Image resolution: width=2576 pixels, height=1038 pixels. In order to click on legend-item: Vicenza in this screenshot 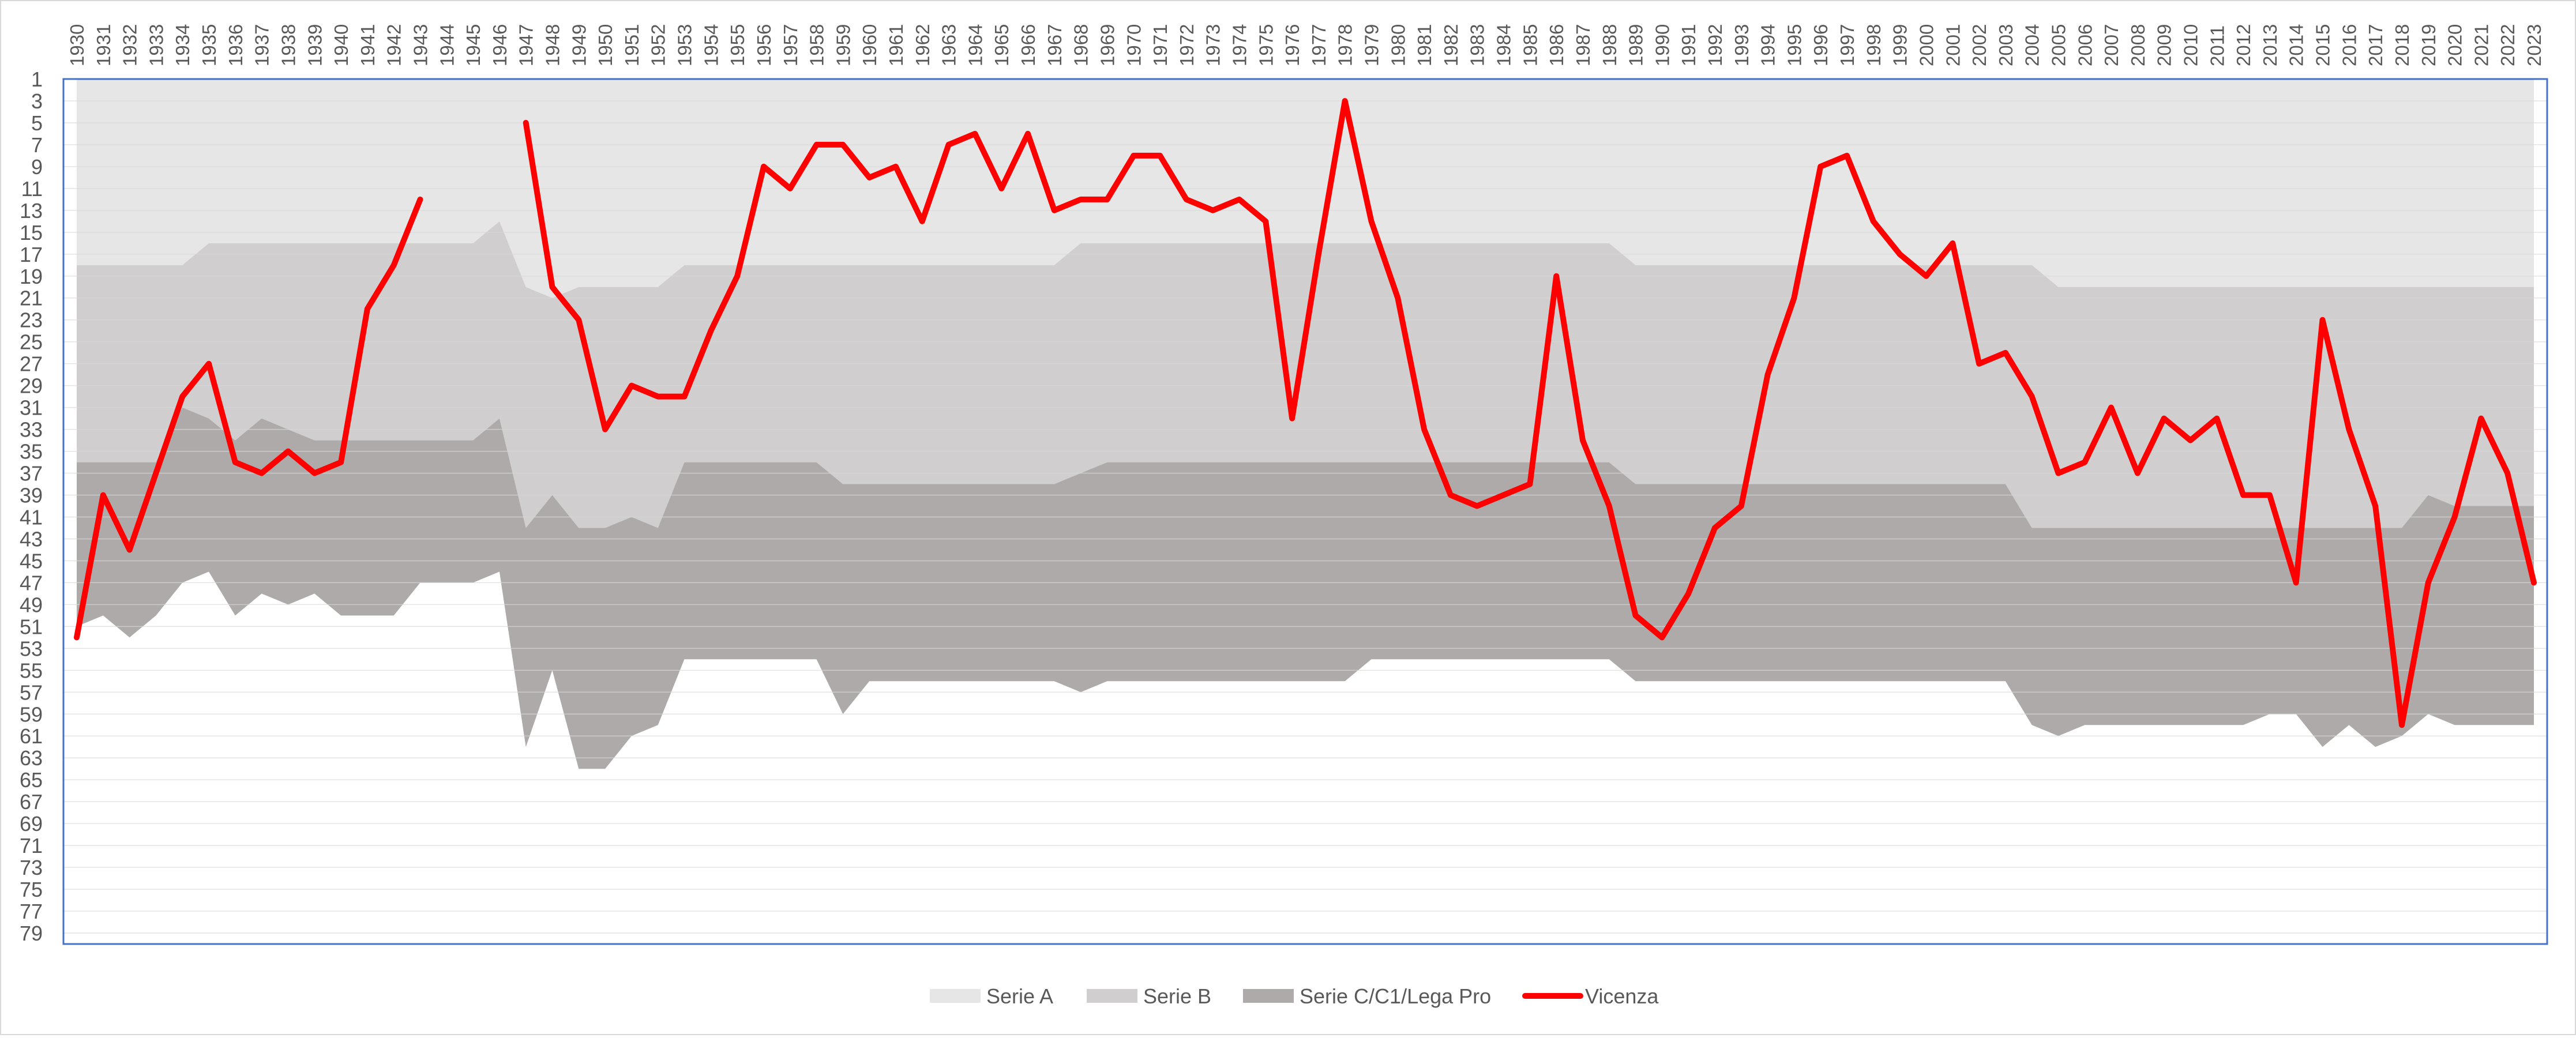, I will do `click(1591, 996)`.